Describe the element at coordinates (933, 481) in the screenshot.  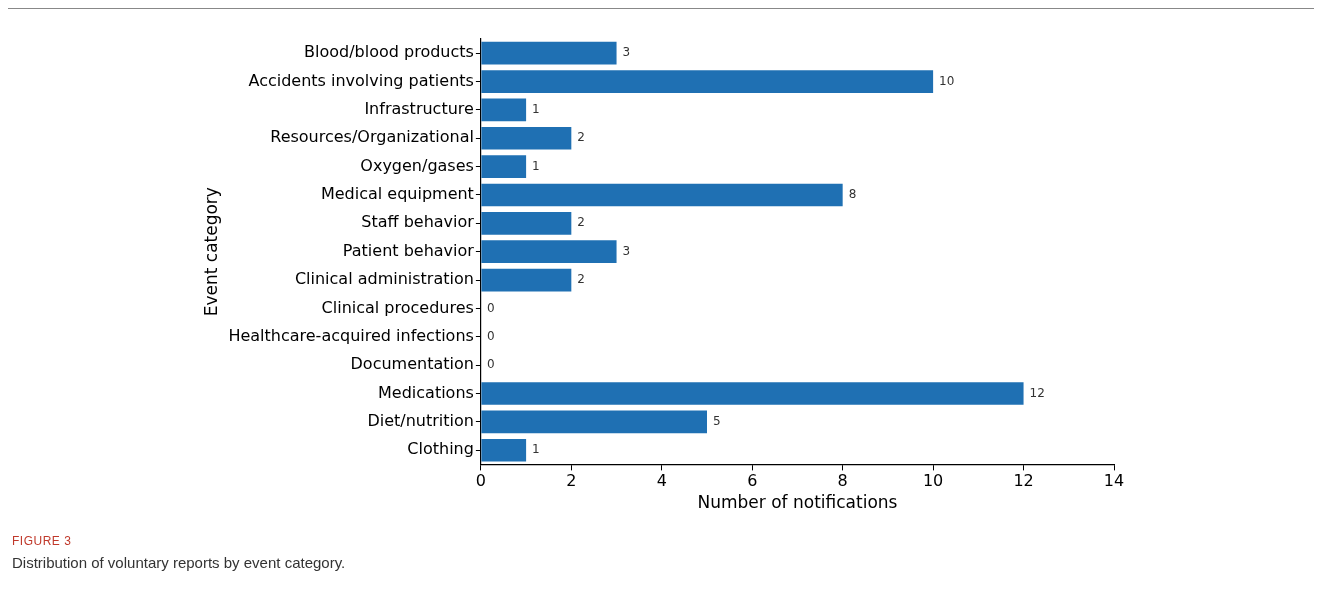
I see `x-tick-label: 10` at that location.